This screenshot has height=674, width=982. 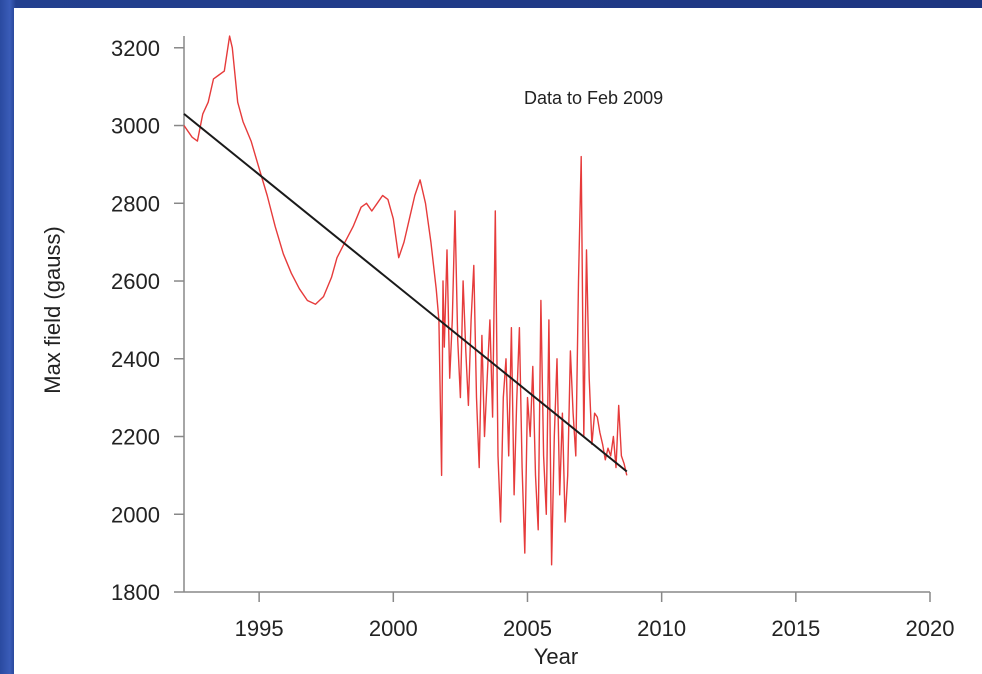 What do you see at coordinates (393, 628) in the screenshot?
I see `x-tick-label: 2000` at bounding box center [393, 628].